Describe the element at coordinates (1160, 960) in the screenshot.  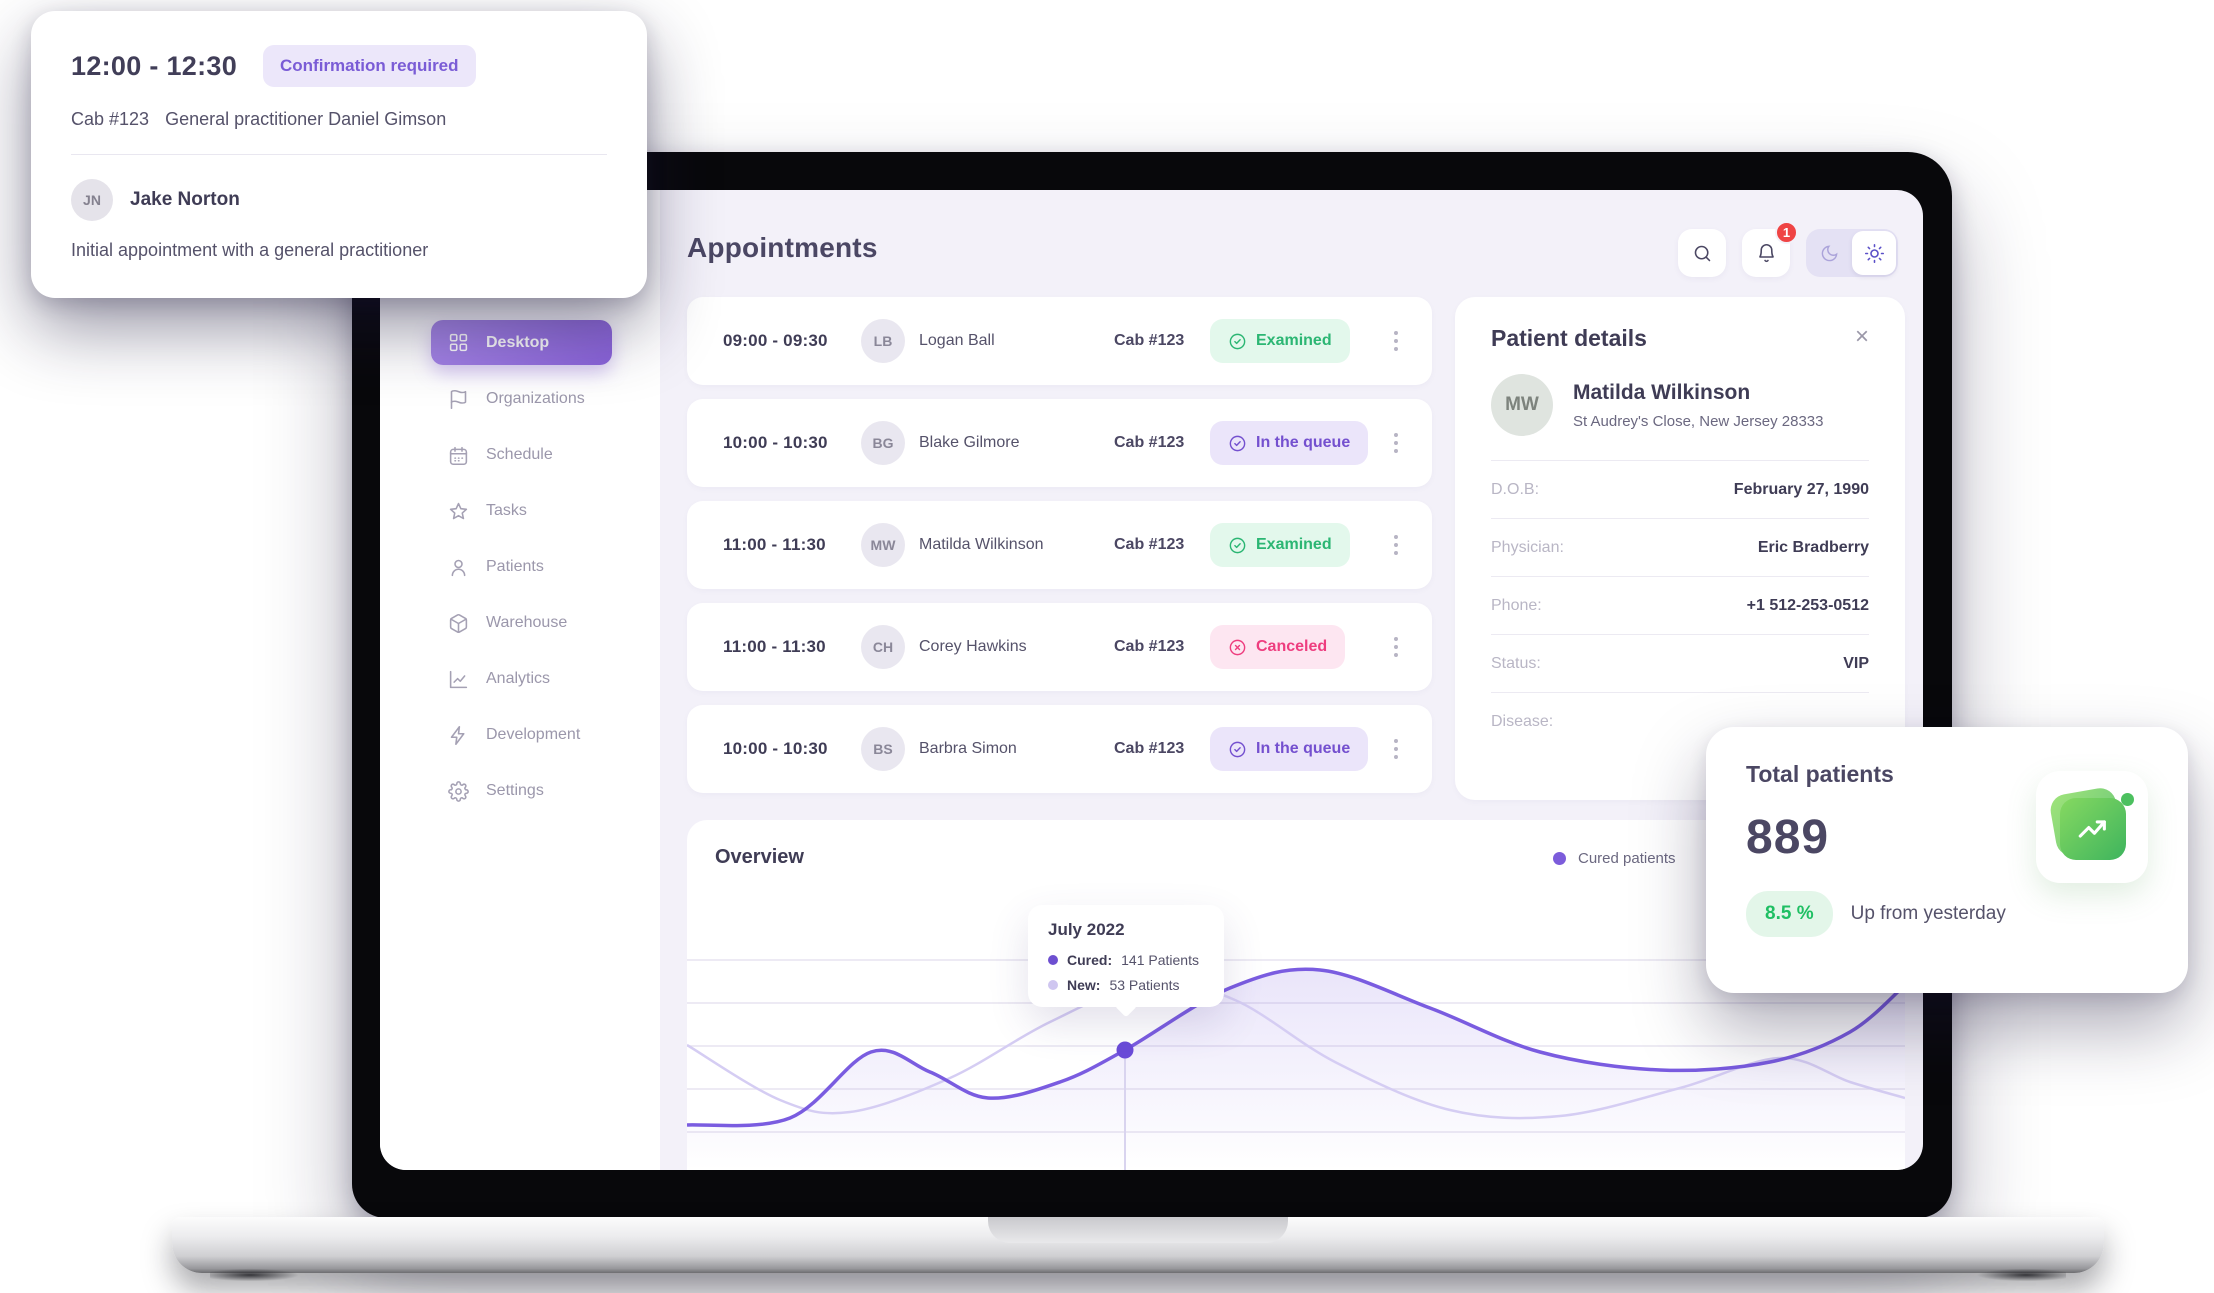
I see `series-value: 141 Patients` at that location.